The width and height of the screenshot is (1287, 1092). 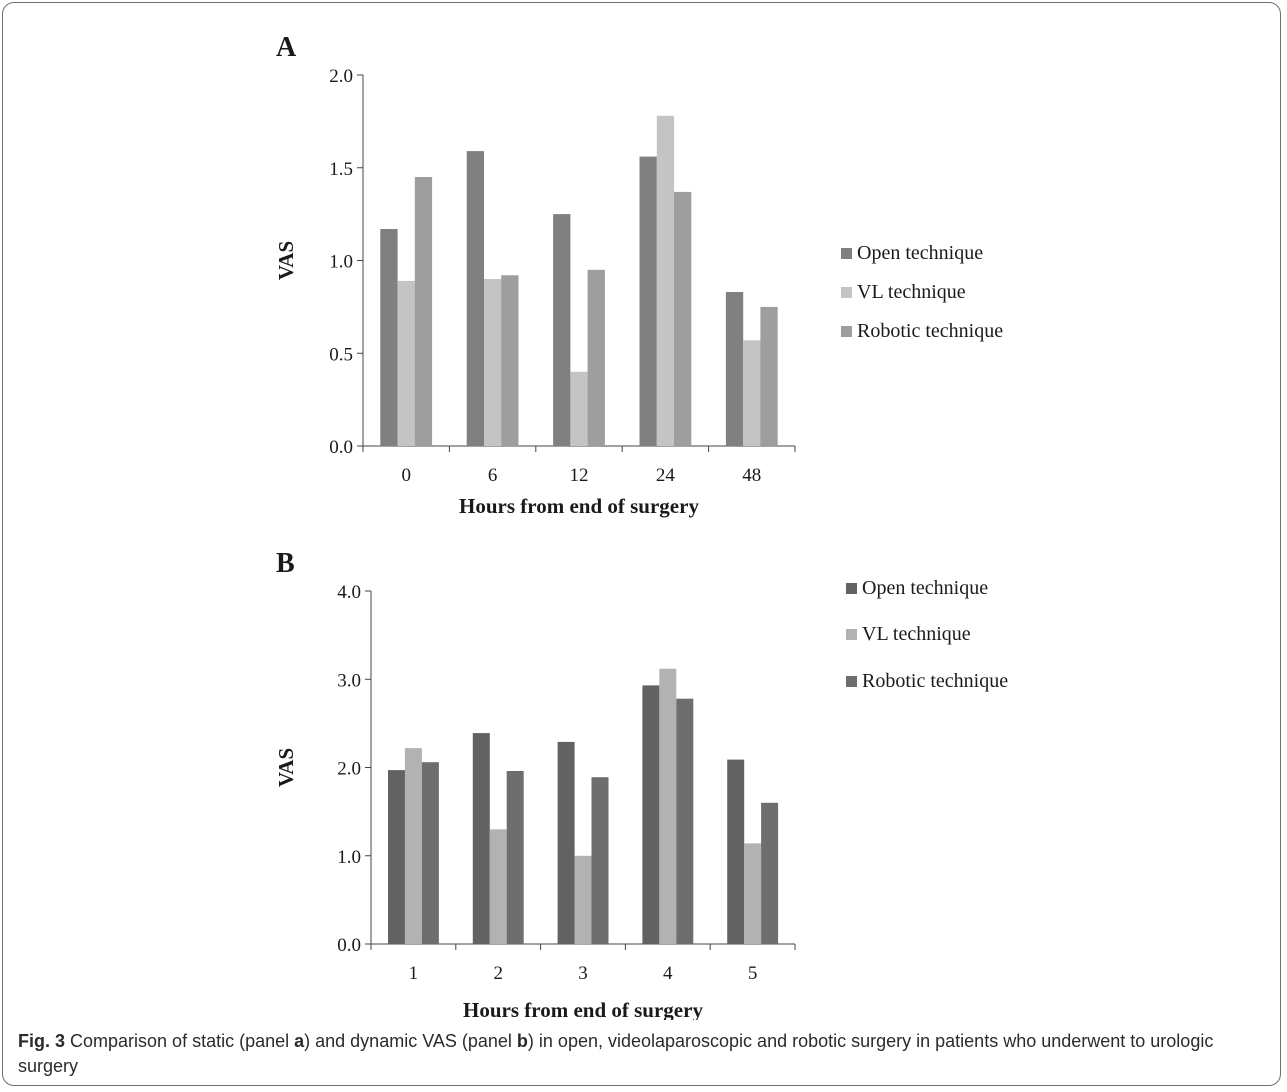 I want to click on panel-label: A, so click(x=286, y=47).